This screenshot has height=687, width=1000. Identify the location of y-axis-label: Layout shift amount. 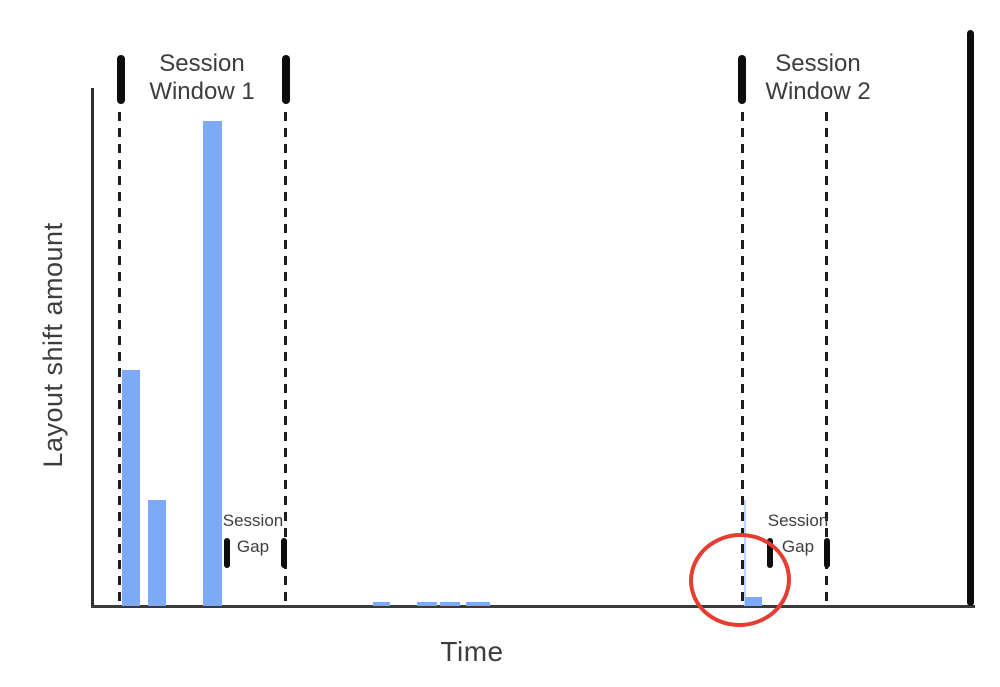
(53, 345).